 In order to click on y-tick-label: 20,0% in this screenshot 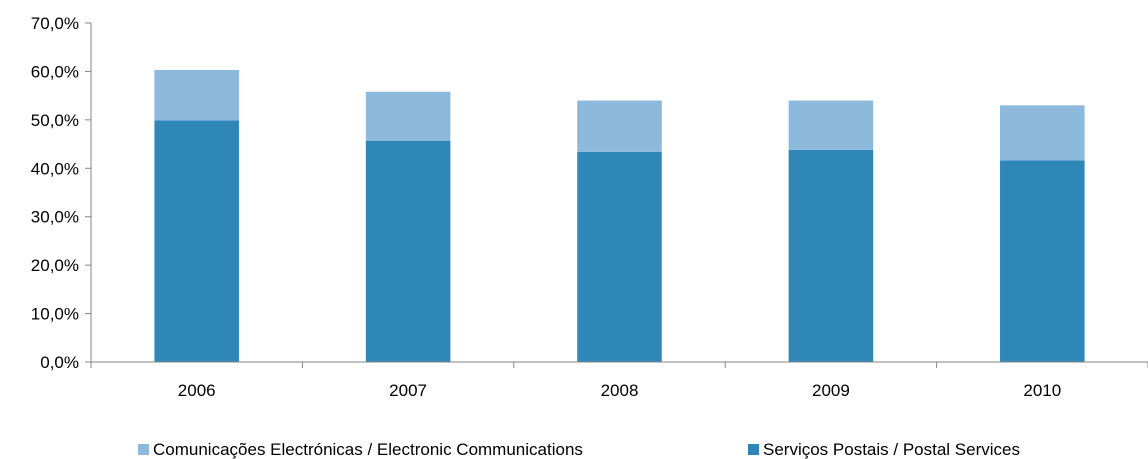, I will do `click(55, 265)`.